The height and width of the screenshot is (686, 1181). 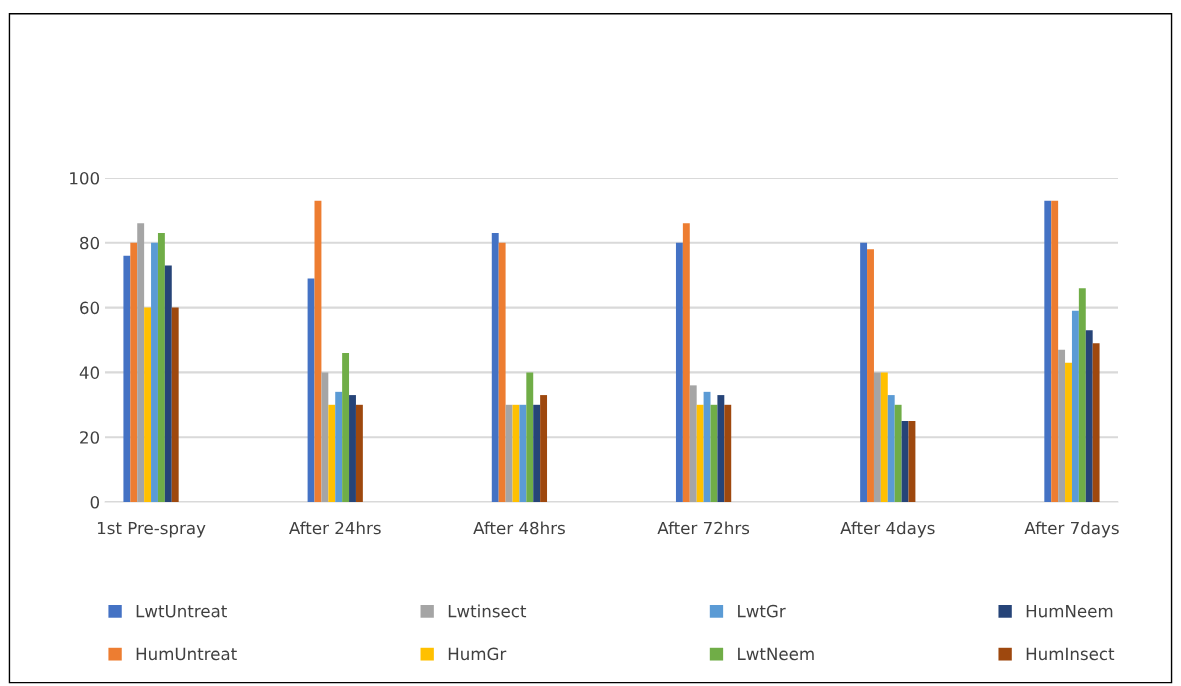 What do you see at coordinates (90, 437) in the screenshot?
I see `y-tick-label: 20` at bounding box center [90, 437].